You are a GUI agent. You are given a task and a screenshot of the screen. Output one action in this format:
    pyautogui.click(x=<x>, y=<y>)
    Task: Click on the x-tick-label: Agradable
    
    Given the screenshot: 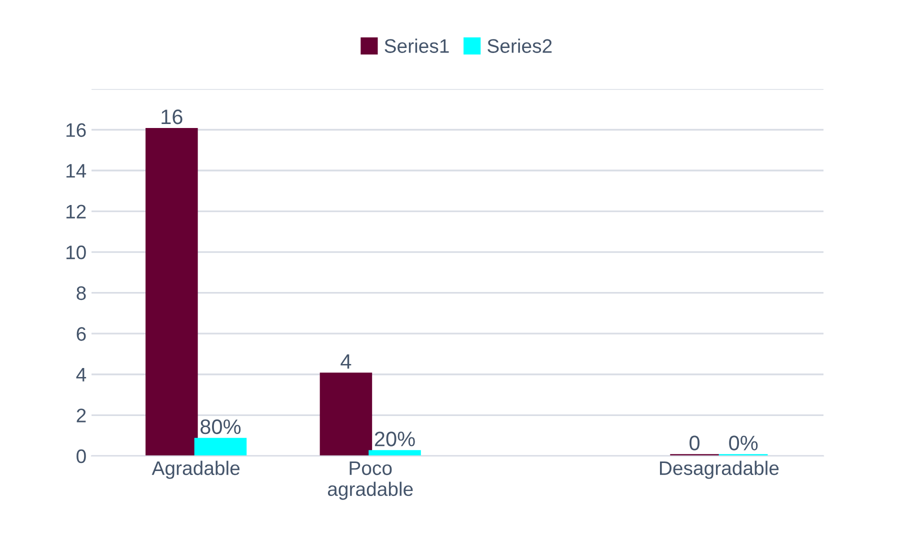 What is the action you would take?
    pyautogui.click(x=196, y=469)
    